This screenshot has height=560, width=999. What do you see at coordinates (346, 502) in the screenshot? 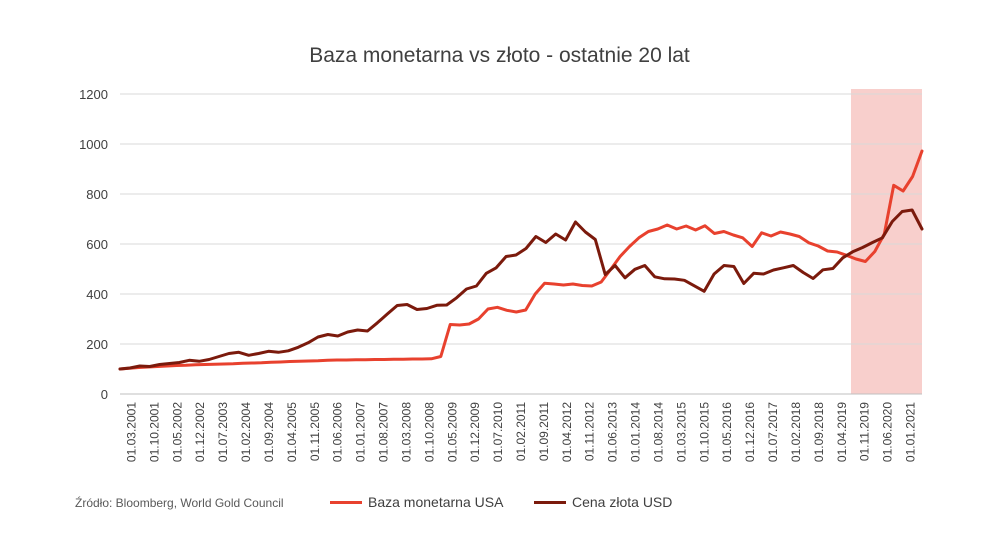
I see `legend-swatch-baza` at bounding box center [346, 502].